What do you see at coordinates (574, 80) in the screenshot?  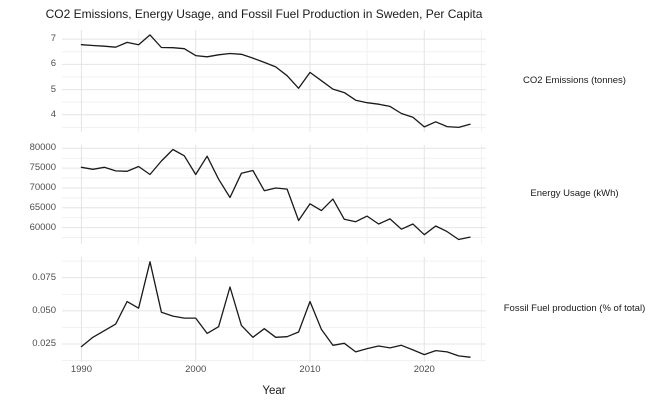 I see `strip-label-co2: CO2 Emissions (tonnes)` at bounding box center [574, 80].